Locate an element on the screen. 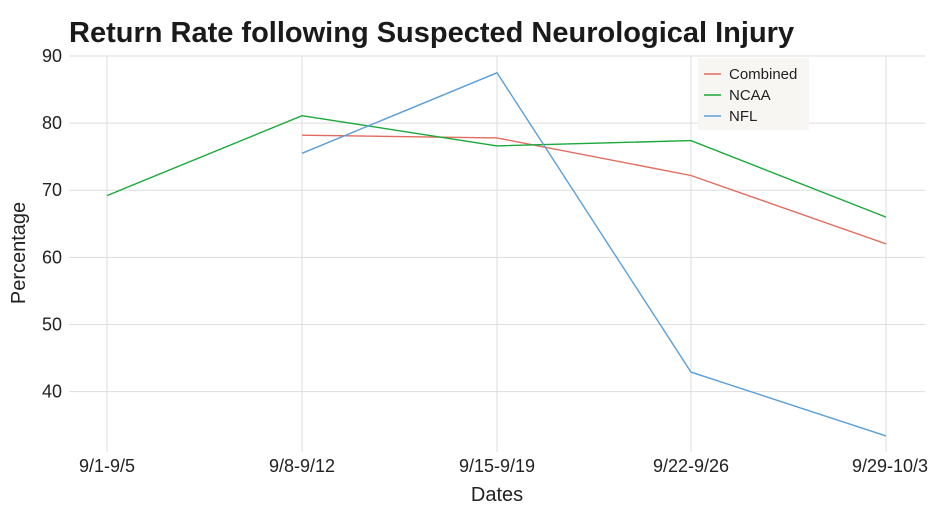  y-tick-label: 40 is located at coordinates (52, 392).